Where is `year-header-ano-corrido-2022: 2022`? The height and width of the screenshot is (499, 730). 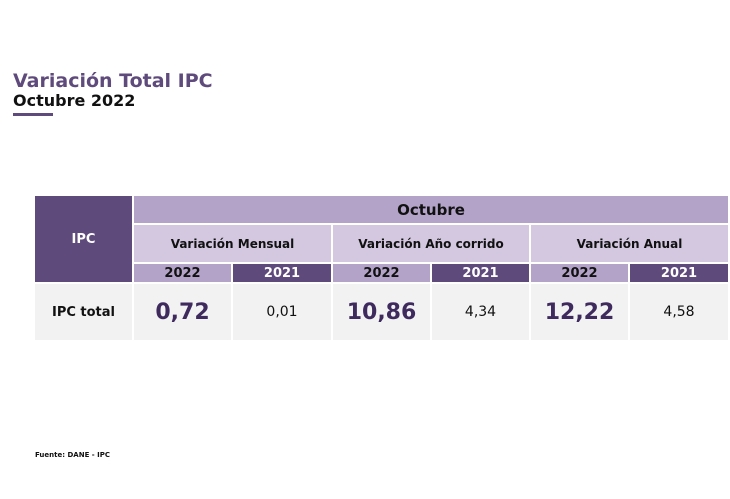 year-header-ano-corrido-2022: 2022 is located at coordinates (381, 273).